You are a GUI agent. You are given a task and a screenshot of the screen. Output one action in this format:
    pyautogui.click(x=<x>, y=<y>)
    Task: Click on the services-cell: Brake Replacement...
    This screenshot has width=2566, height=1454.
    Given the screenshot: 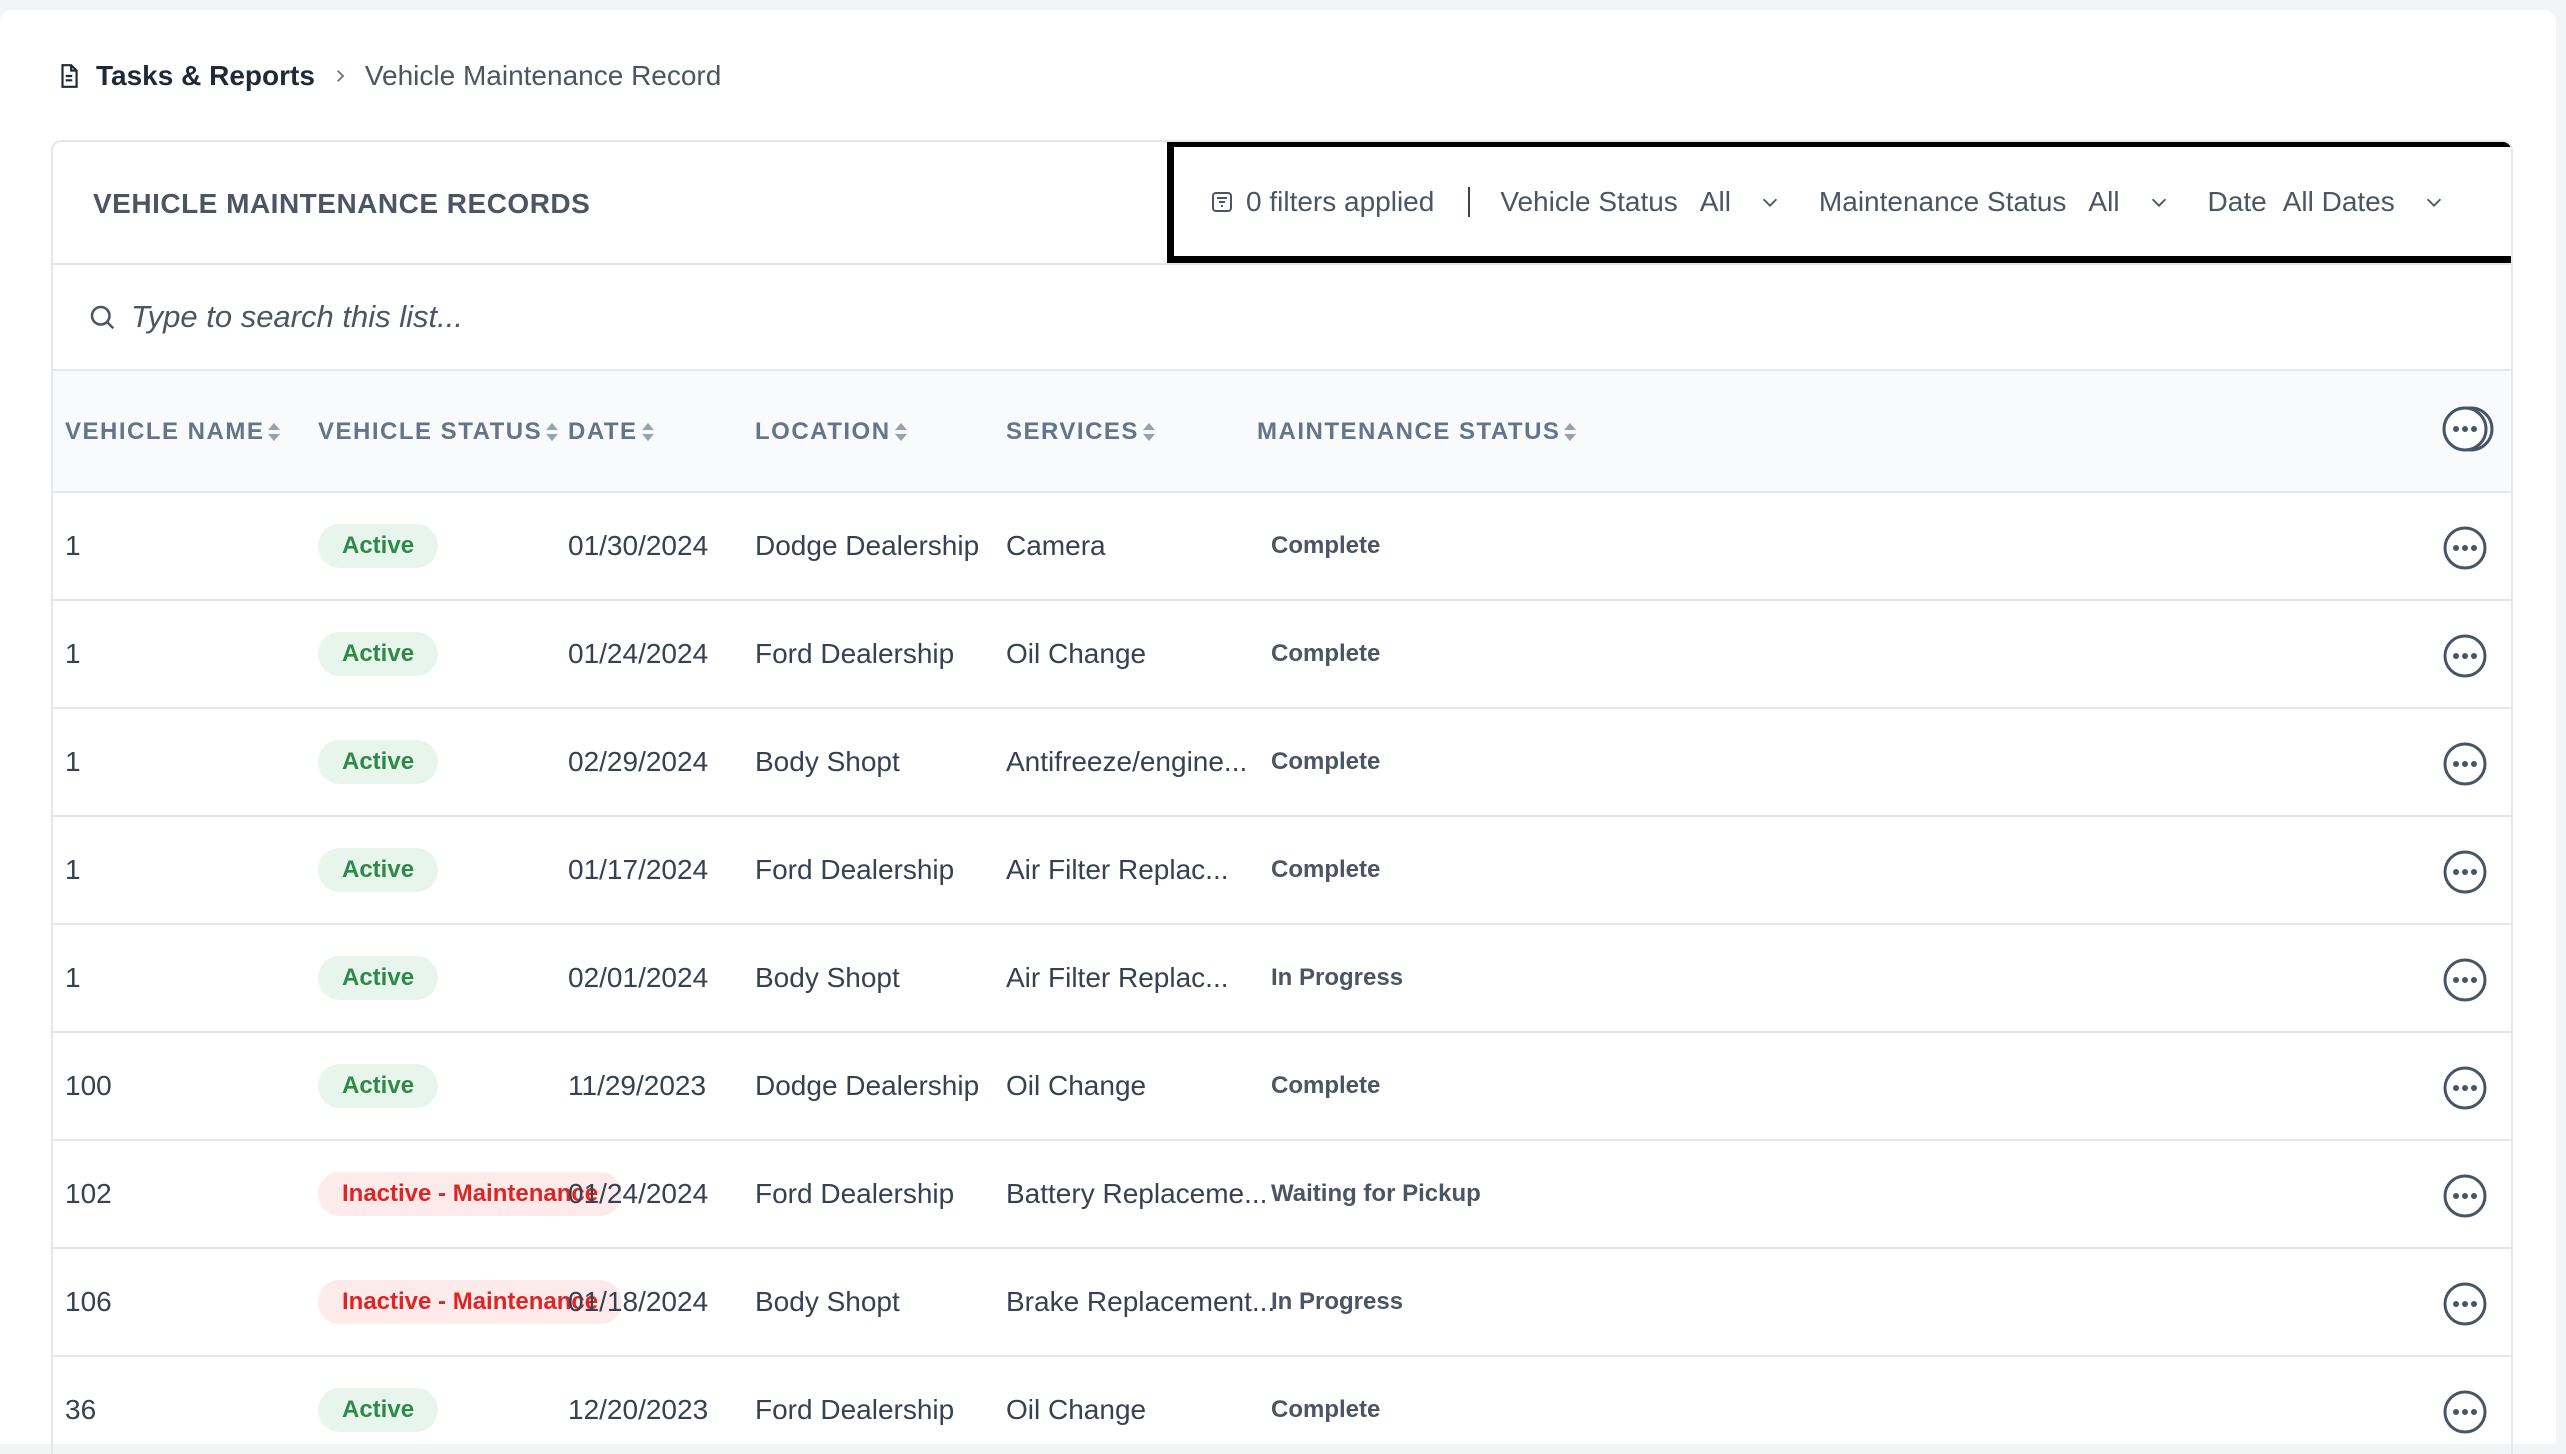 What is the action you would take?
    pyautogui.click(x=1141, y=1301)
    